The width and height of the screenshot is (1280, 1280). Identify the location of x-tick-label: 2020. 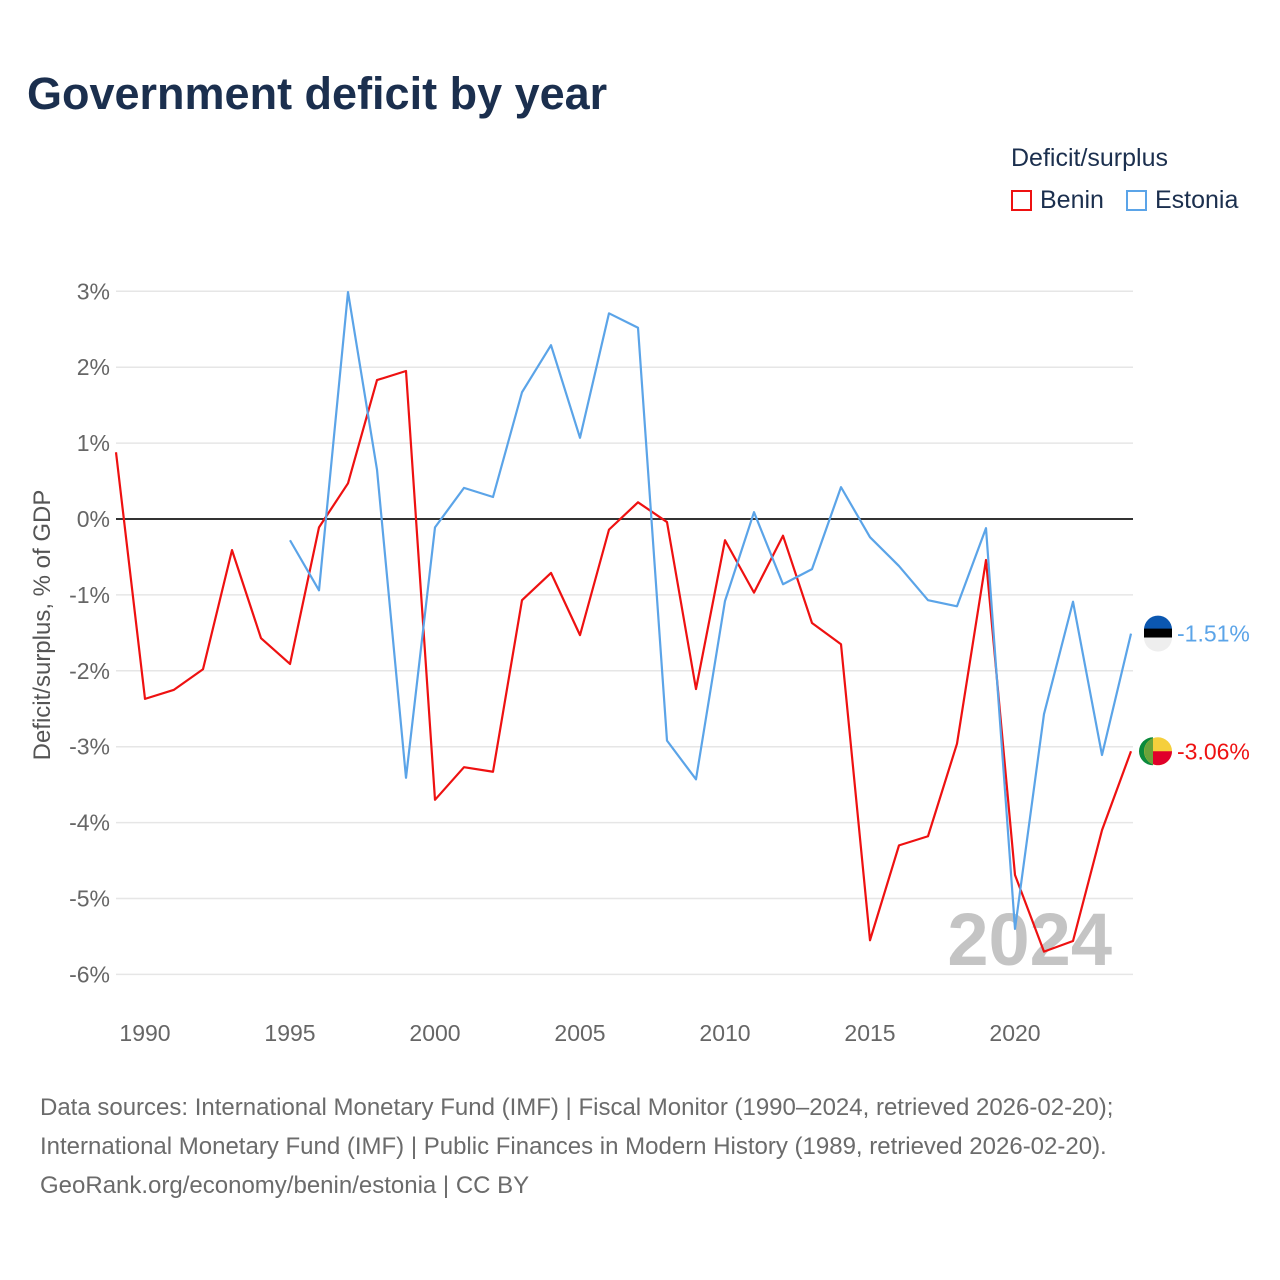
(1014, 1033).